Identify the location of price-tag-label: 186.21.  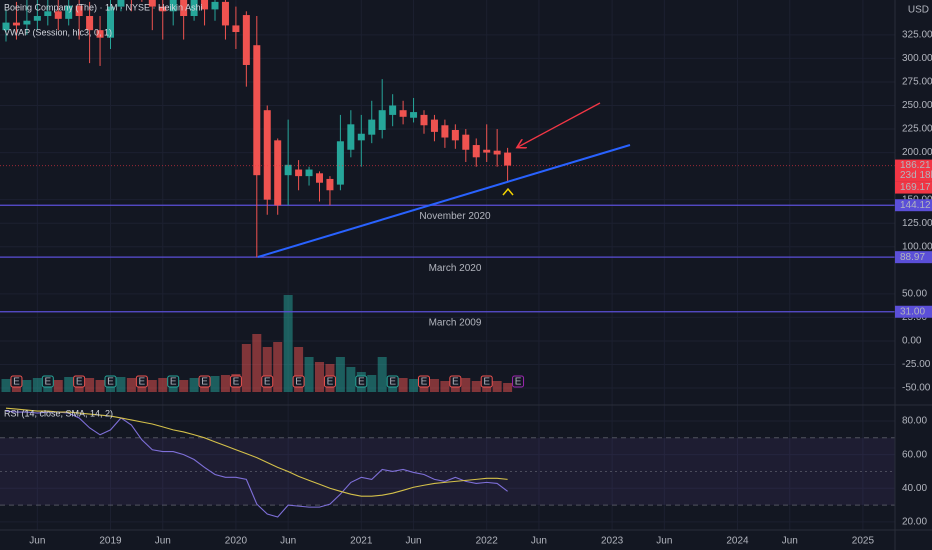
(915, 165).